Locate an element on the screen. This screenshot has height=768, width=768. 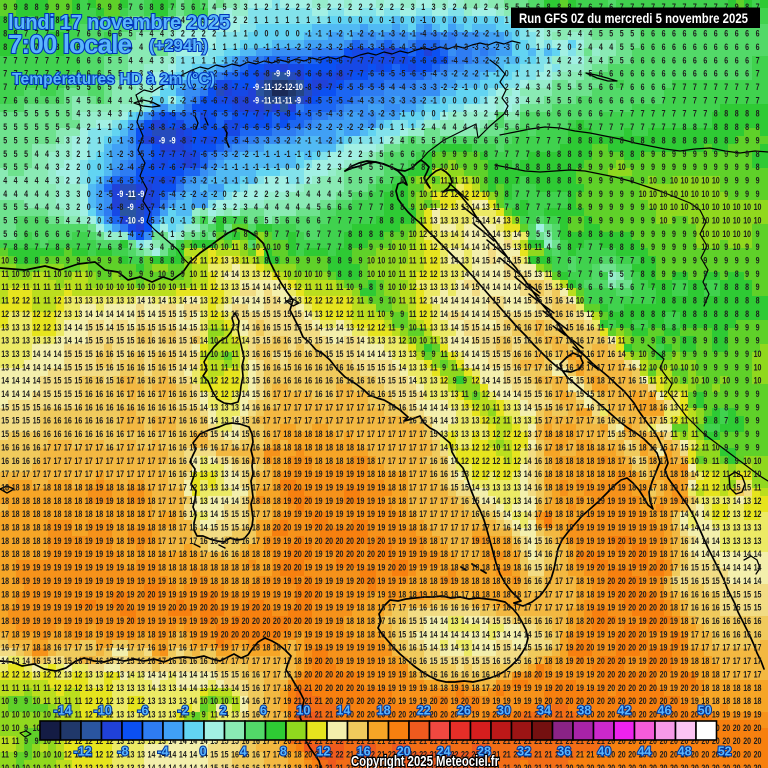
svg-text: 10 is located at coordinates (303, 711).